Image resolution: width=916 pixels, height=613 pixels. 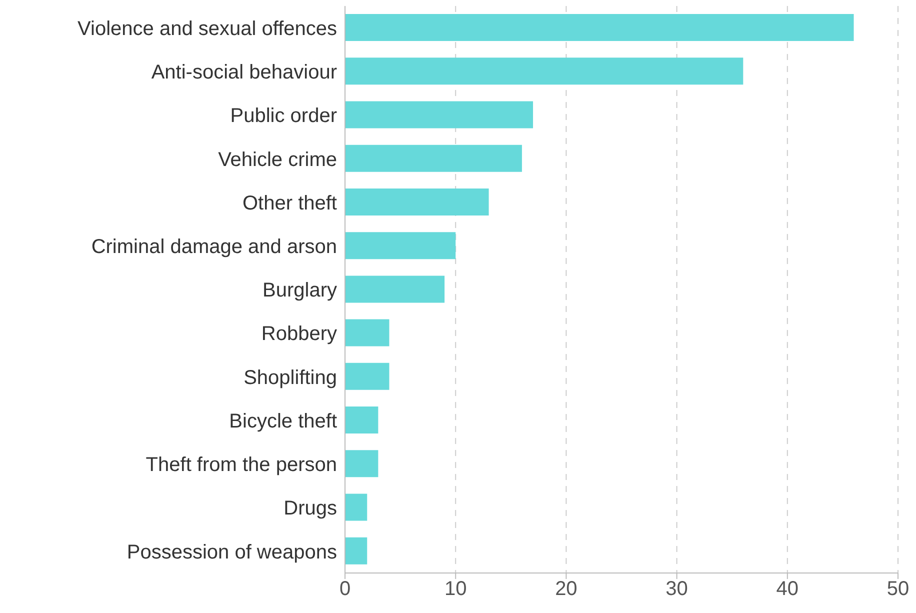 What do you see at coordinates (787, 589) in the screenshot?
I see `x-tick-label: 40` at bounding box center [787, 589].